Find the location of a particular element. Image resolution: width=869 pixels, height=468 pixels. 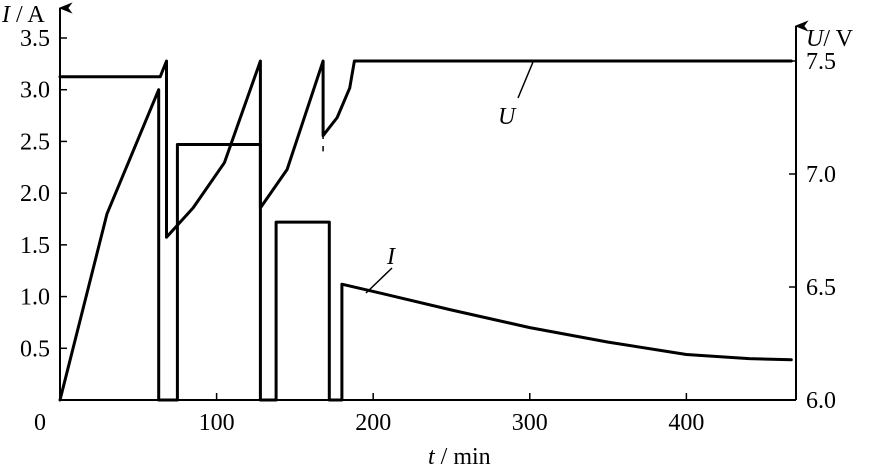

x-axis-label: t / min is located at coordinates (459, 456).